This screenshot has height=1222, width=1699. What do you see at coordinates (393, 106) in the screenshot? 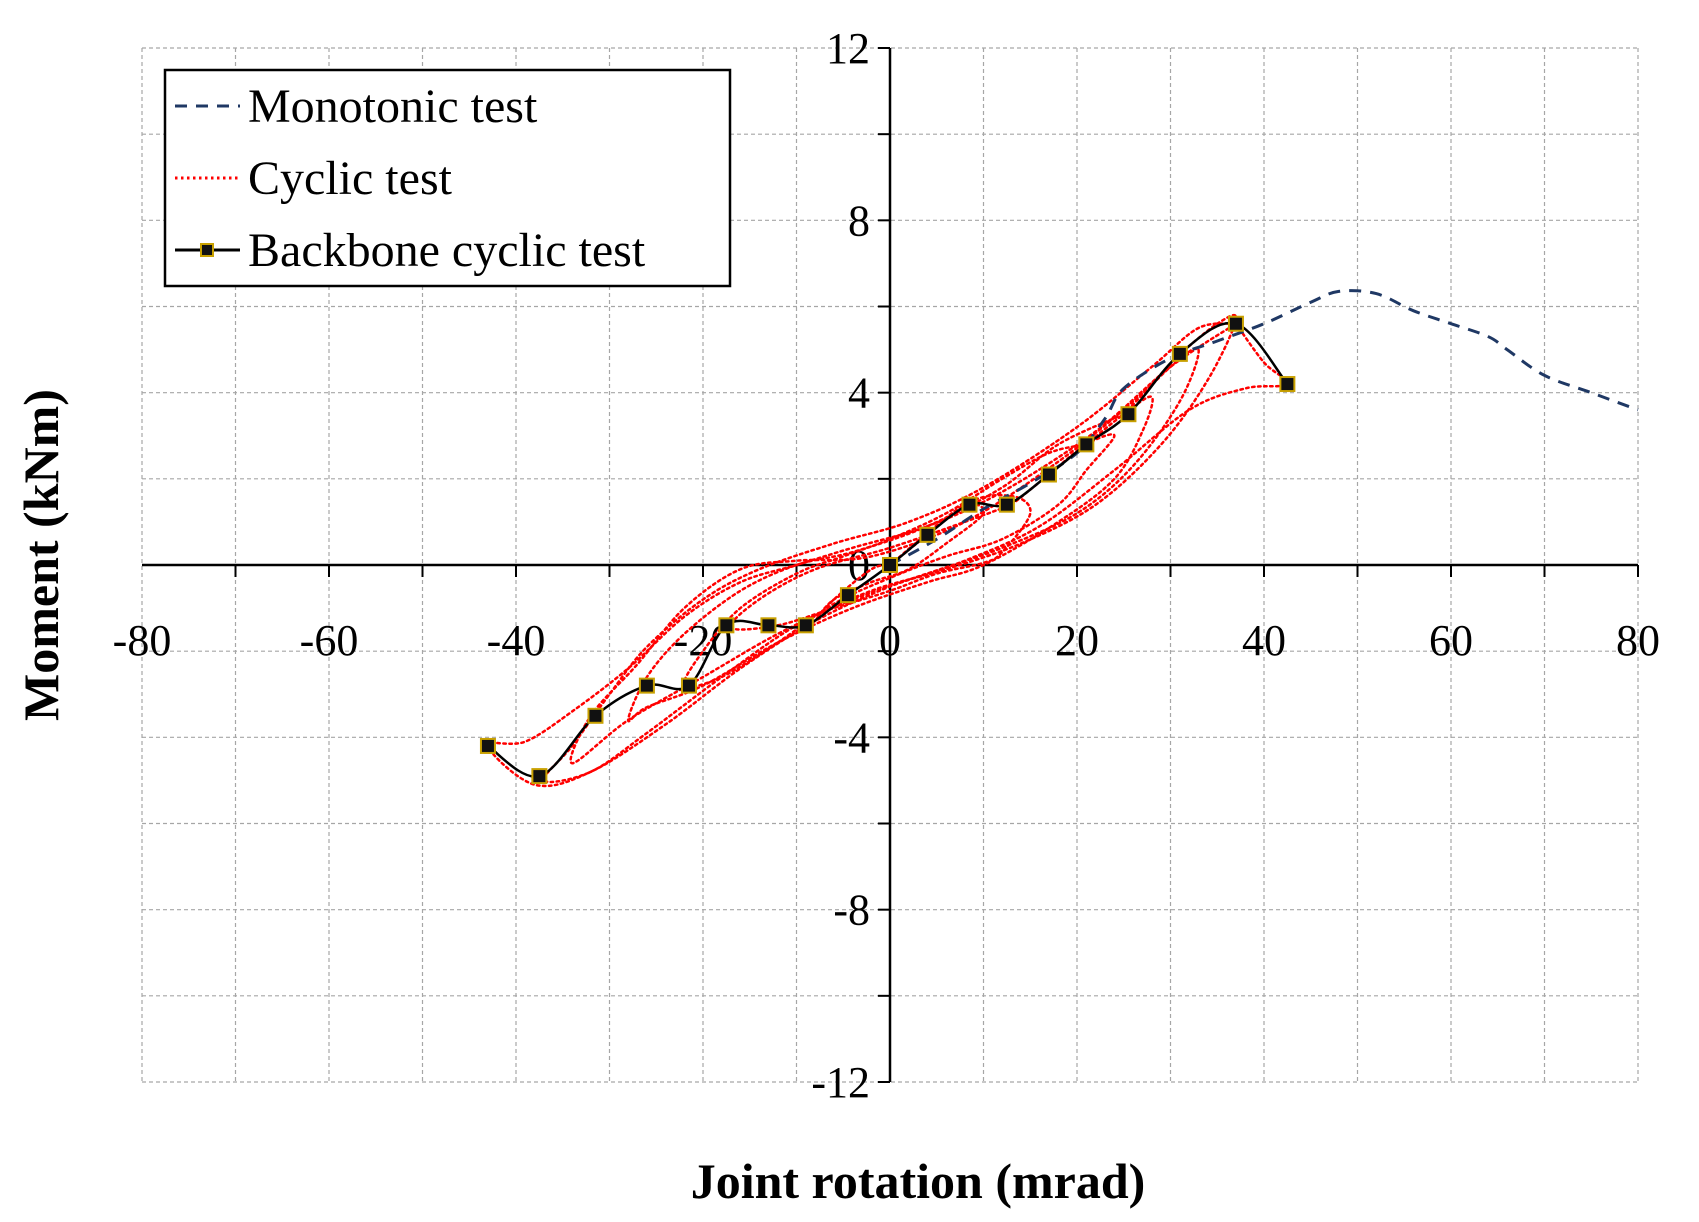
I see `legend-label-monotonic: Monotonic test` at bounding box center [393, 106].